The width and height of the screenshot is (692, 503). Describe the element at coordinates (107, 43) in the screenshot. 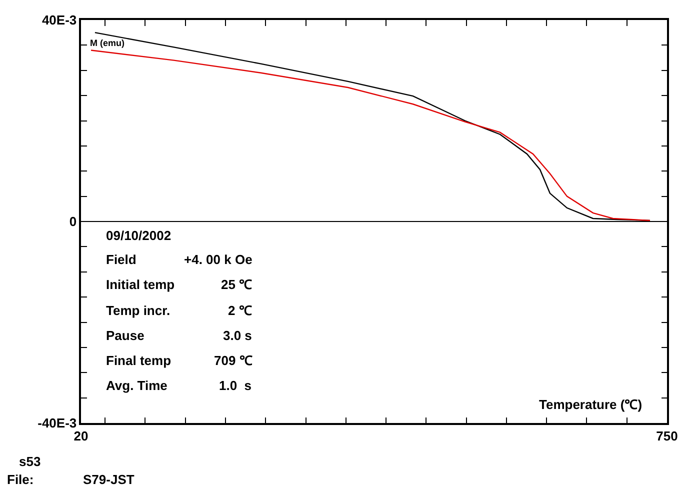

I see `y-axis-title: M (emu)` at that location.